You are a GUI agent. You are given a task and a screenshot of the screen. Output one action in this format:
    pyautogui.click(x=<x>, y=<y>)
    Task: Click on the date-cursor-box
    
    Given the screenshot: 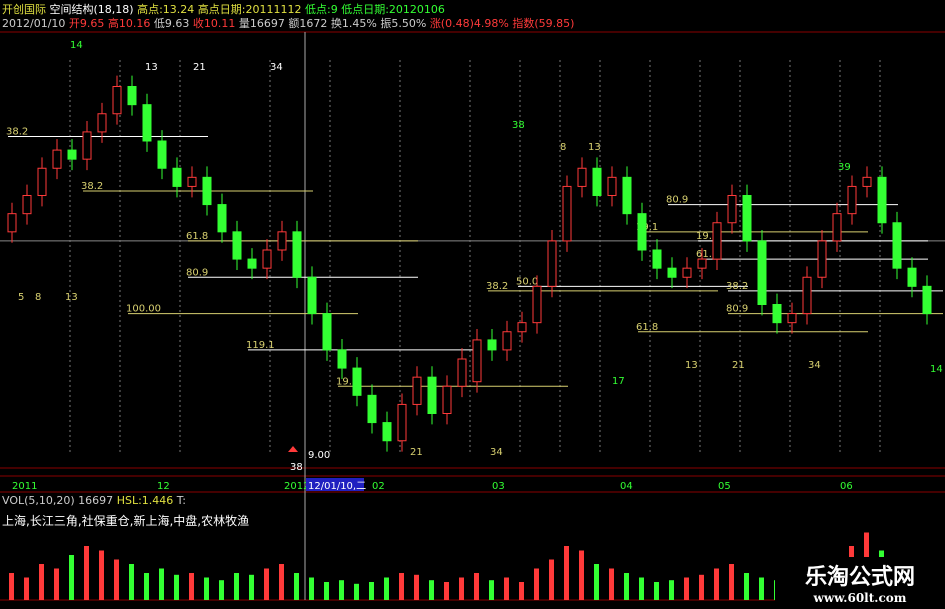 What is the action you would take?
    pyautogui.click(x=335, y=484)
    